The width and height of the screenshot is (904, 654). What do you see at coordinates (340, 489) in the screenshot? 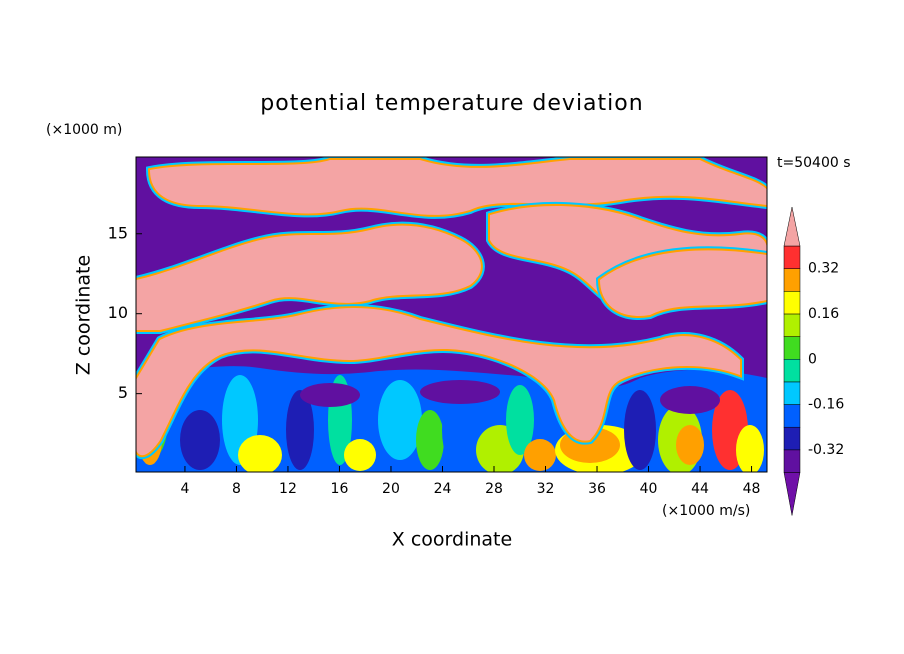
I see `x-tick-label: 16` at bounding box center [340, 489].